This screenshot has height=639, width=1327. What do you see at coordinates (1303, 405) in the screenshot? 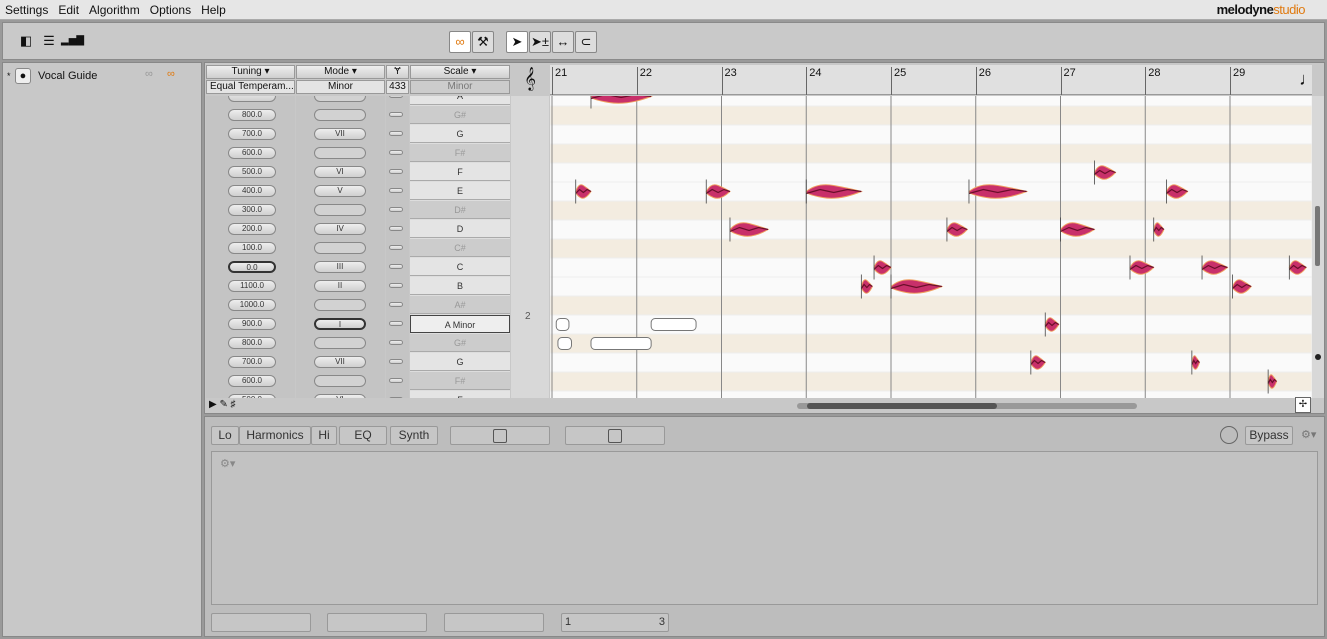
I see `fit-view-icon: ✢` at bounding box center [1303, 405].